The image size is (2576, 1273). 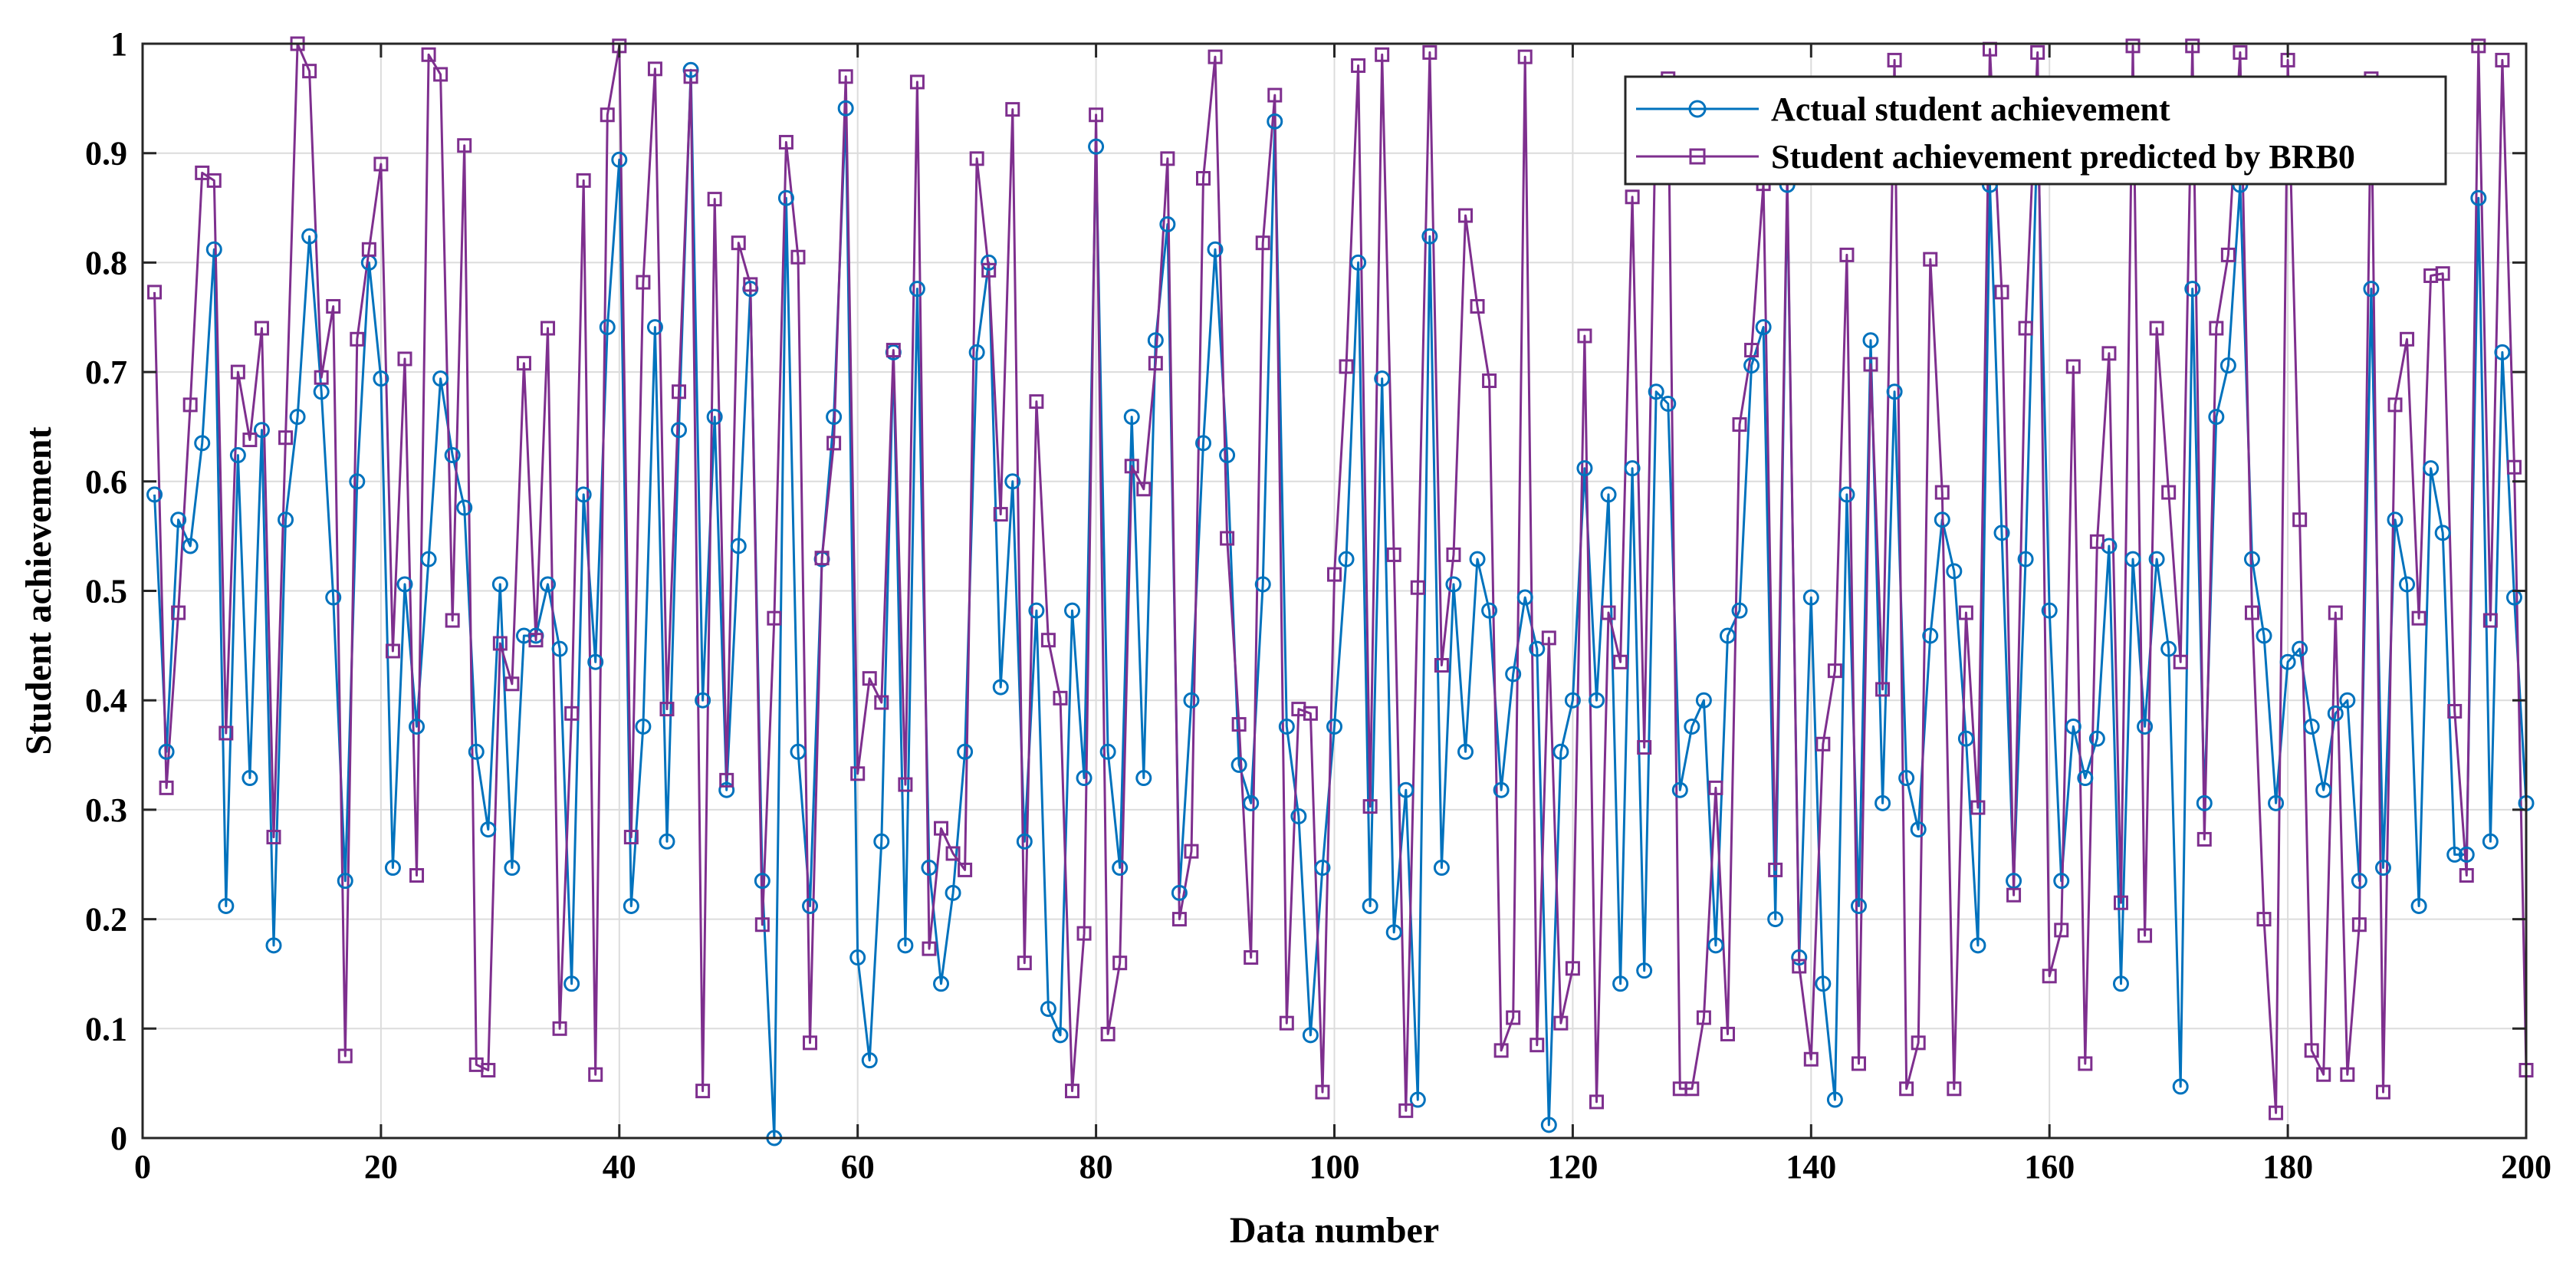 I want to click on y-axis-label: Student achievement, so click(x=39, y=591).